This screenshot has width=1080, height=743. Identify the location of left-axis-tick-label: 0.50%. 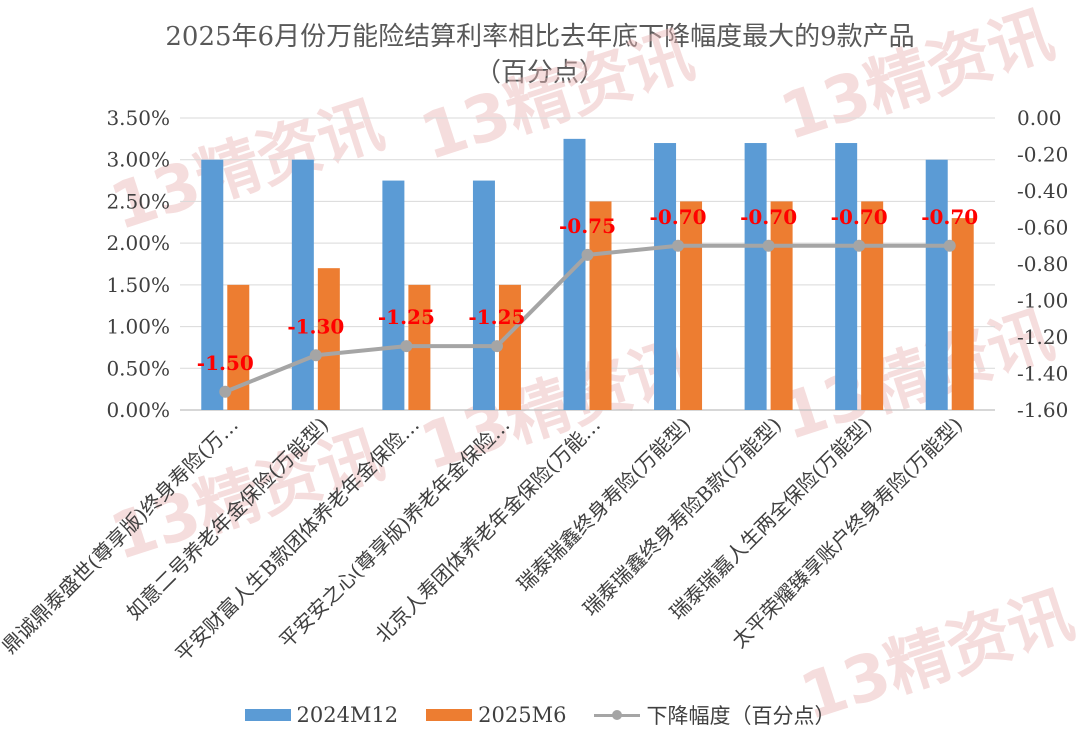
(138, 368).